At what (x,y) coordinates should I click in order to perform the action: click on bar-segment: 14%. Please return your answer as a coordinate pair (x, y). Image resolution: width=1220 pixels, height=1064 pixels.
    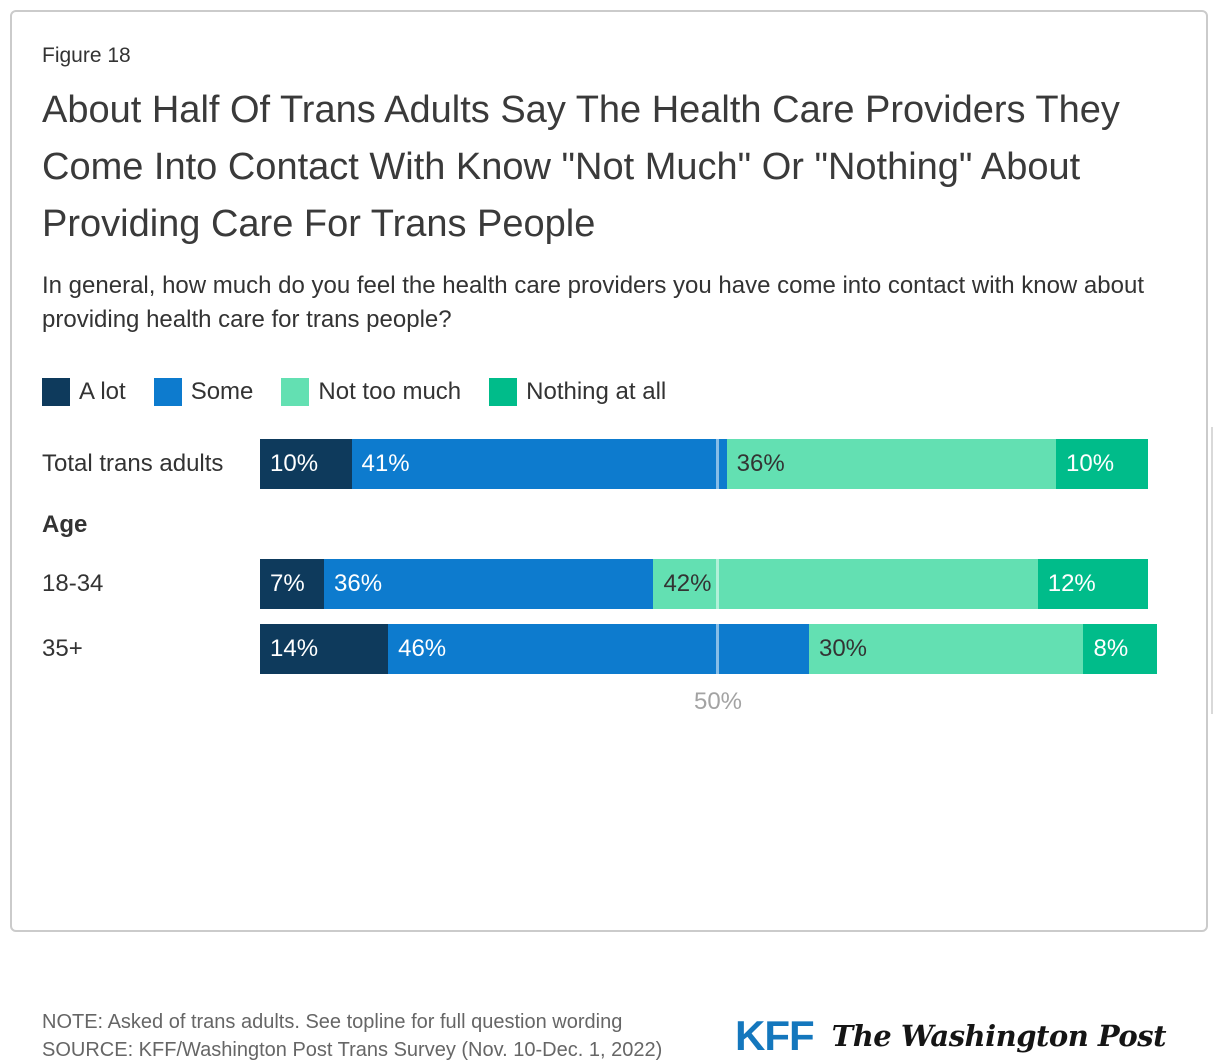
    Looking at the image, I should click on (324, 649).